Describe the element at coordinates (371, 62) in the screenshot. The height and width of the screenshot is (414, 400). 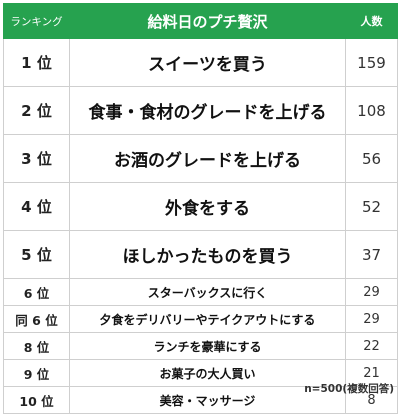
I see `count-cell: 159` at that location.